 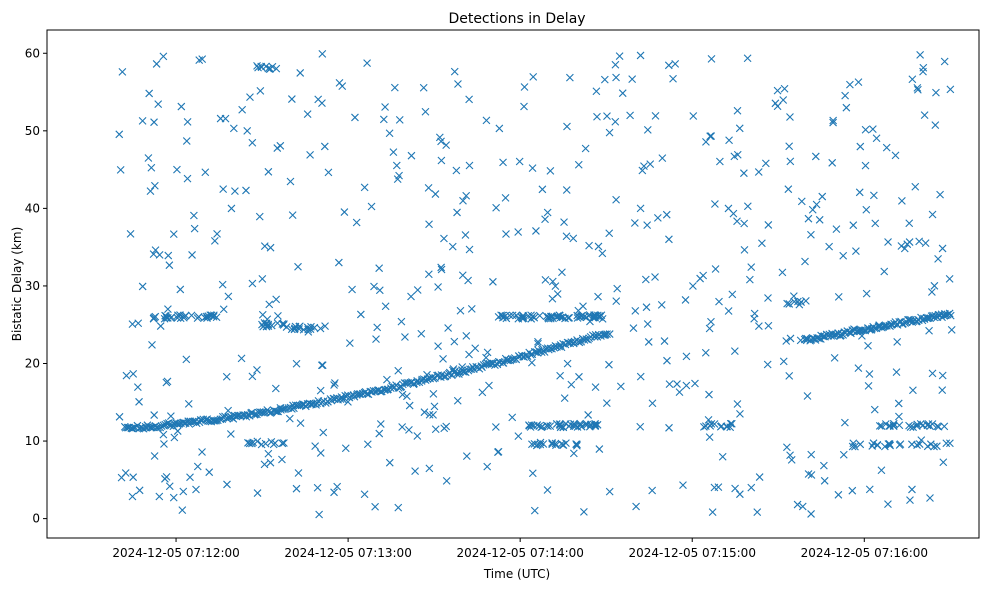 I want to click on y-tick-label: 10, so click(x=32, y=441).